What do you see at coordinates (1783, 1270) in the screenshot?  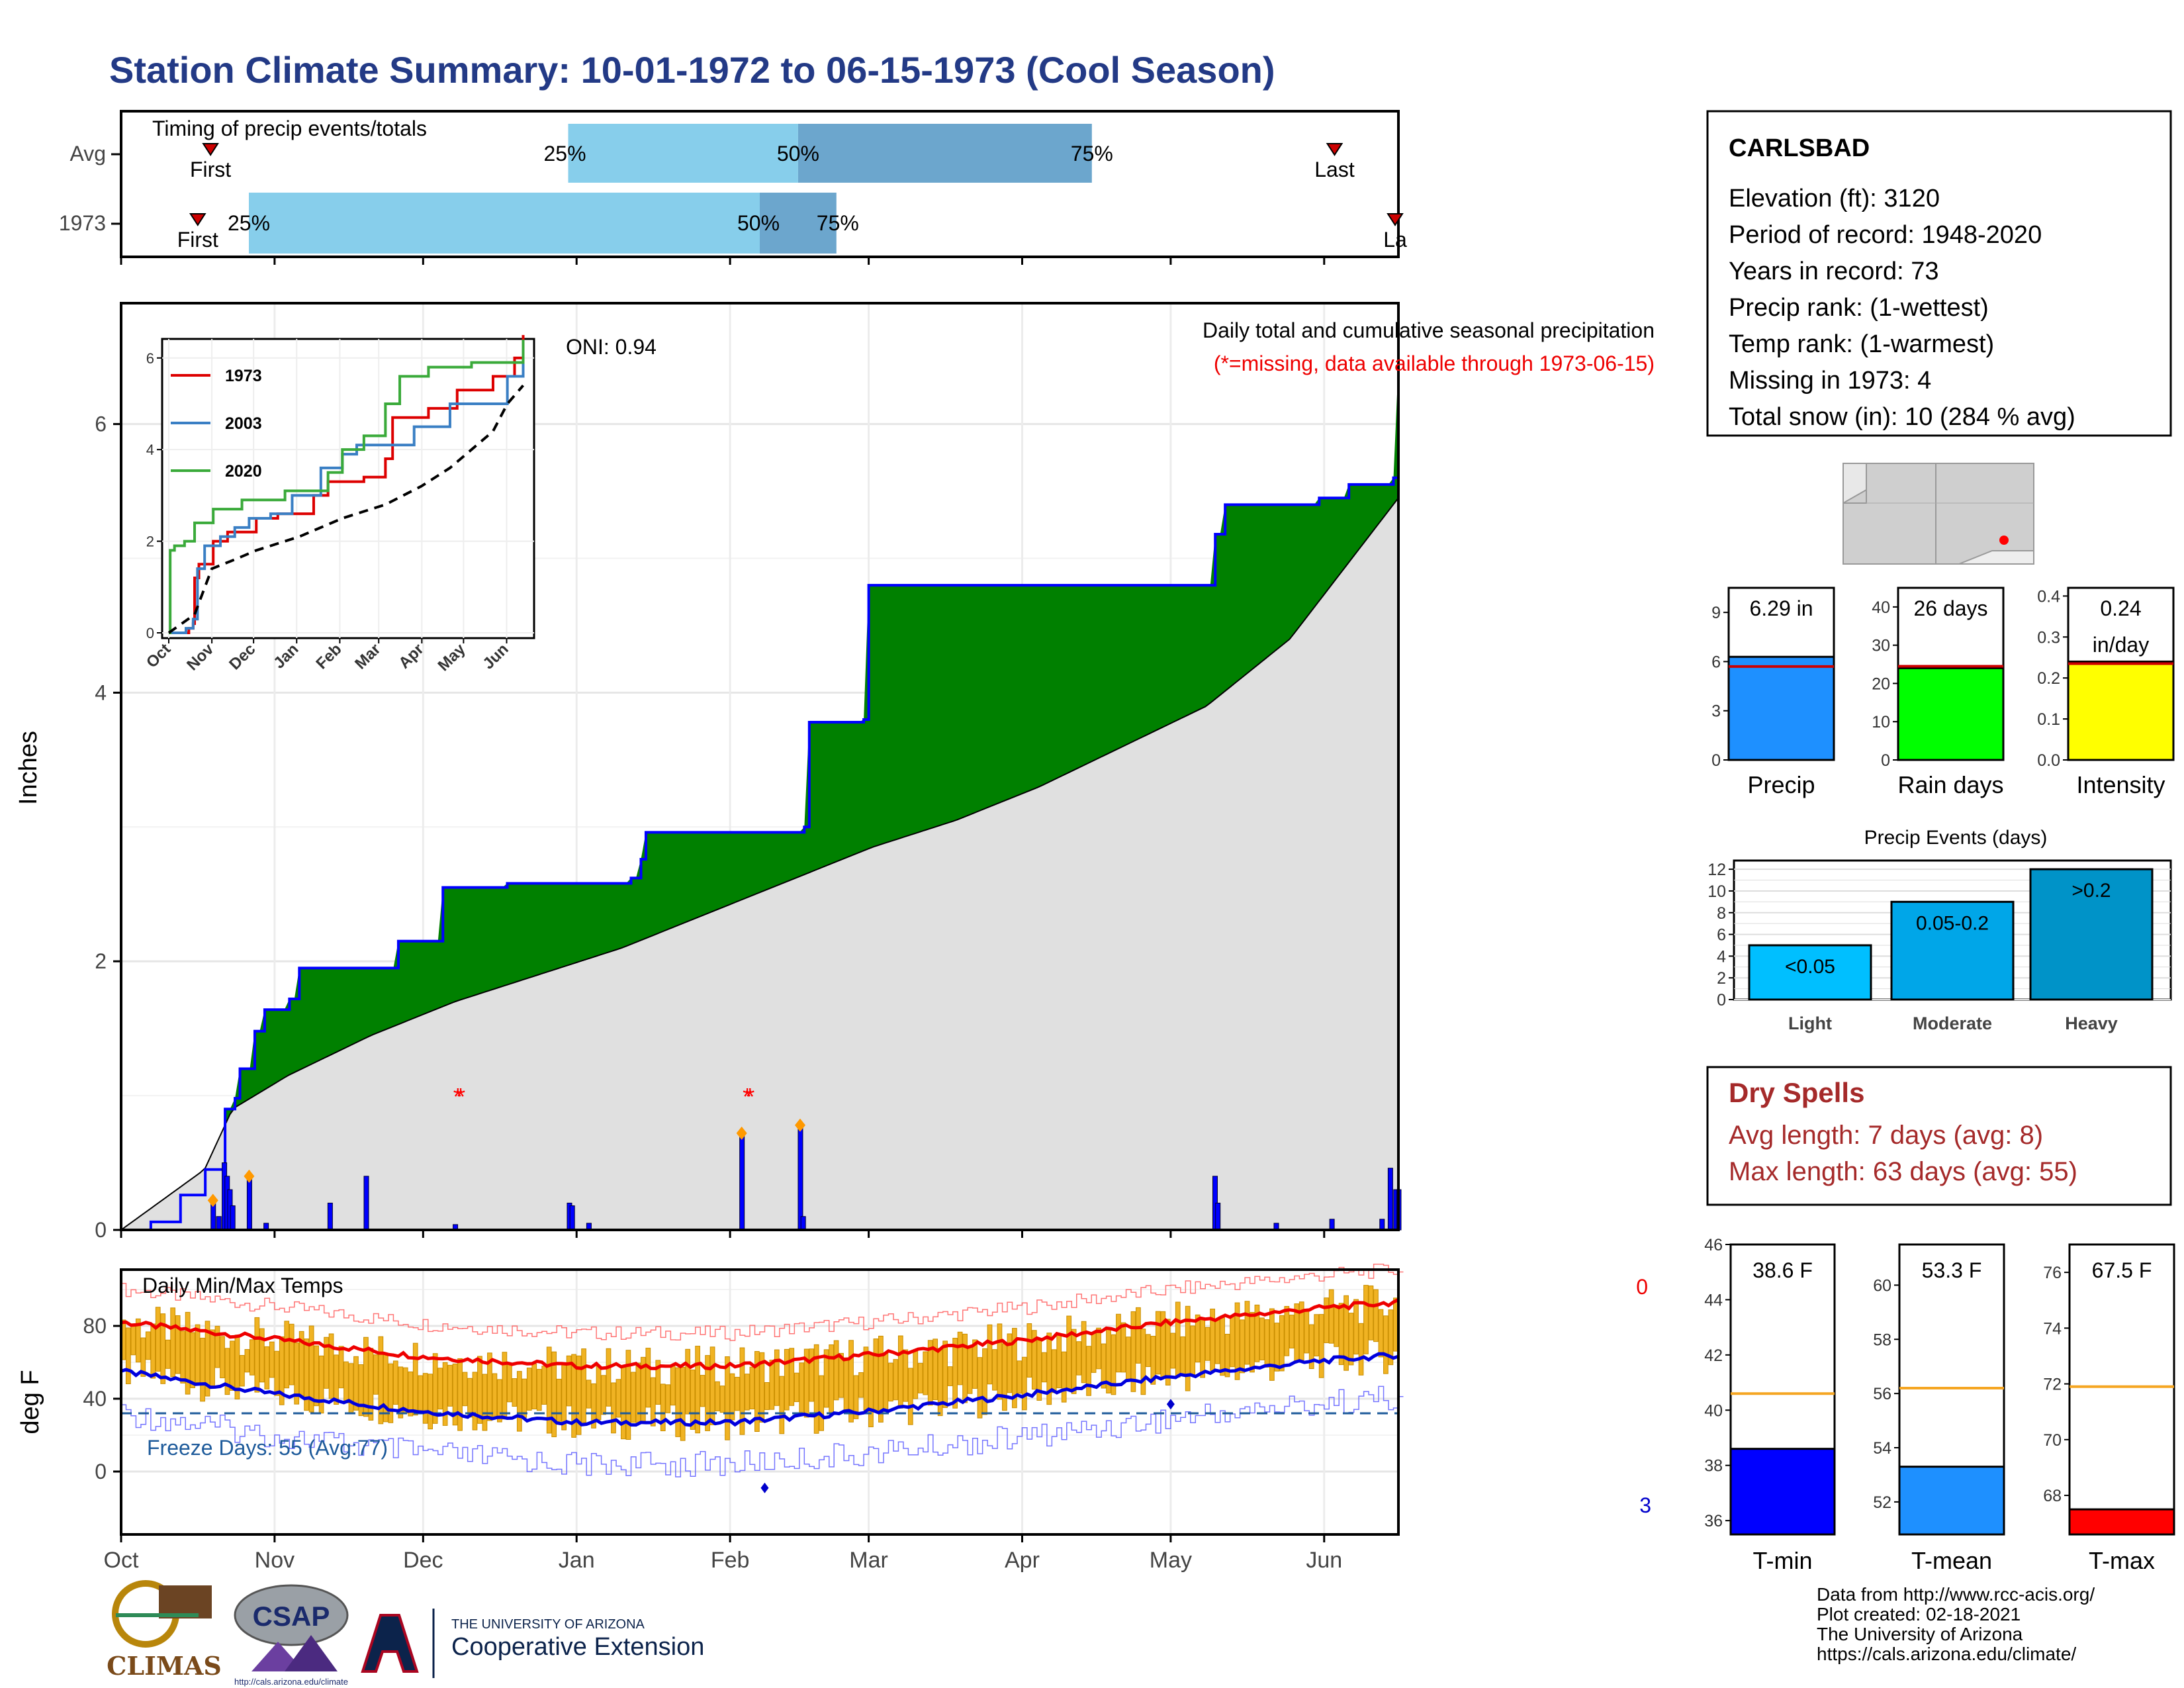 I see `temp-bar-title: 38.6 F` at bounding box center [1783, 1270].